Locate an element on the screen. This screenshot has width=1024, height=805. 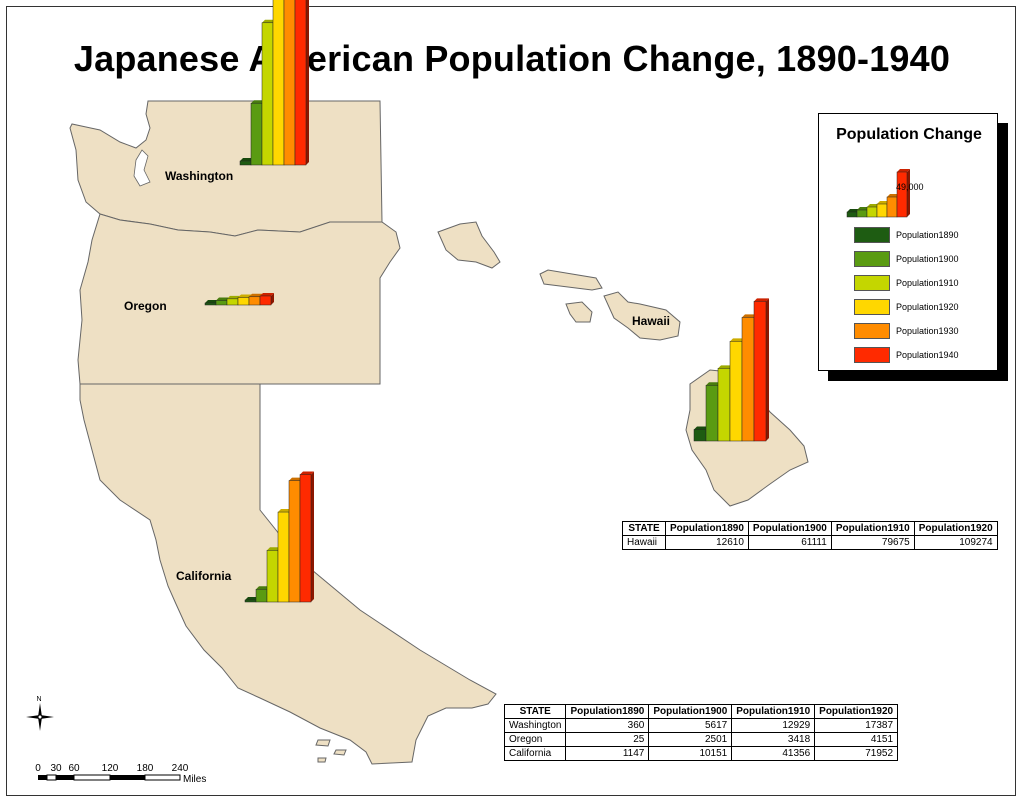
scale-bar: 0 30 60 120 180 240 Miles is located at coordinates (120, 774).